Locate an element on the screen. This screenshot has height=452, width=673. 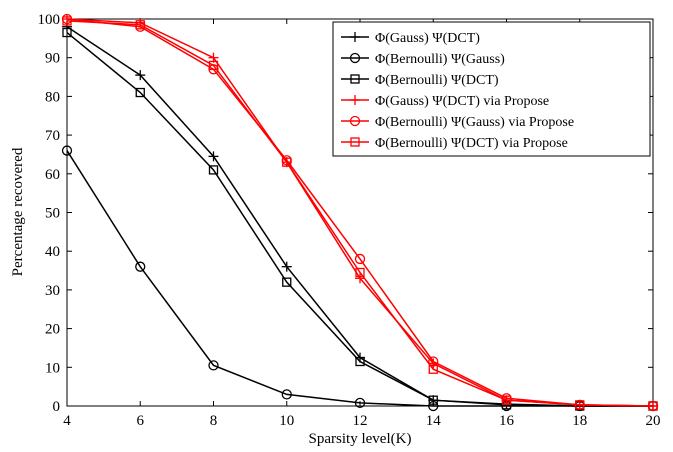
x-tick-label: 8 is located at coordinates (214, 421).